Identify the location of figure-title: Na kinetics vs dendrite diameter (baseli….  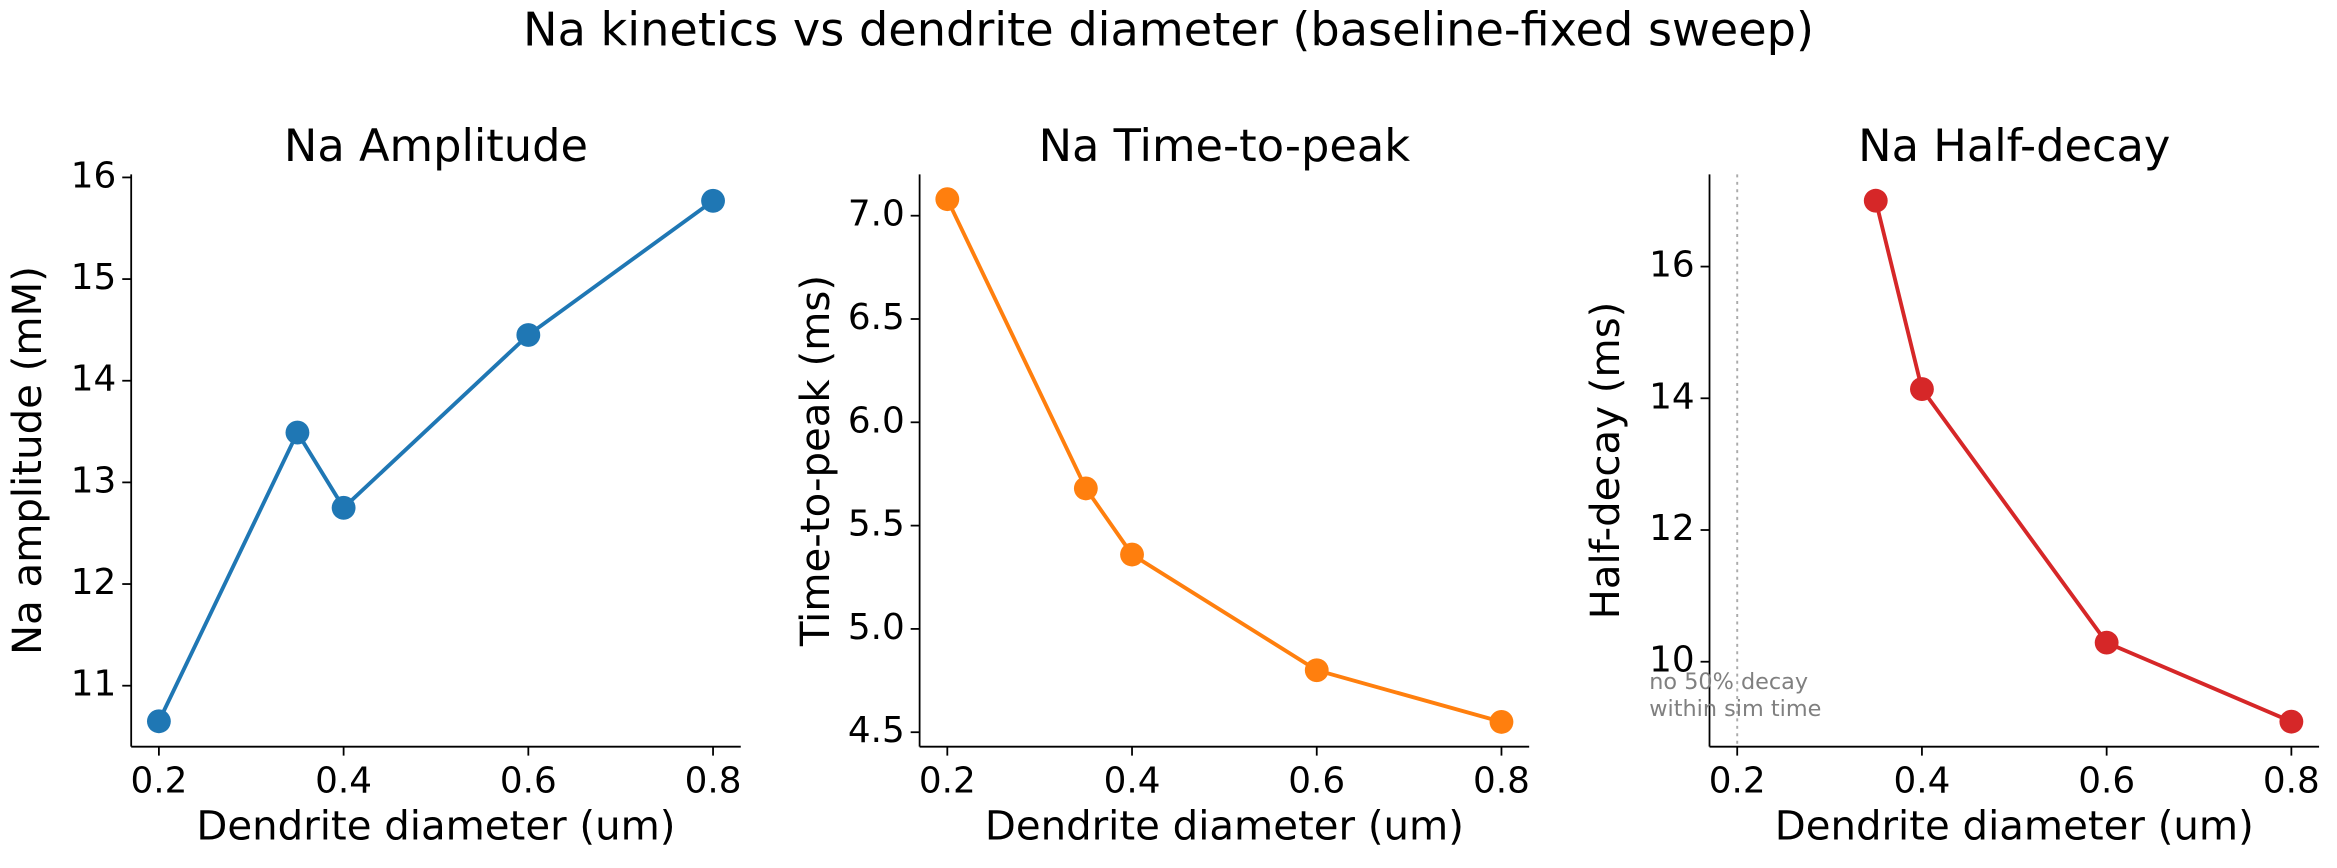
(1168, 29).